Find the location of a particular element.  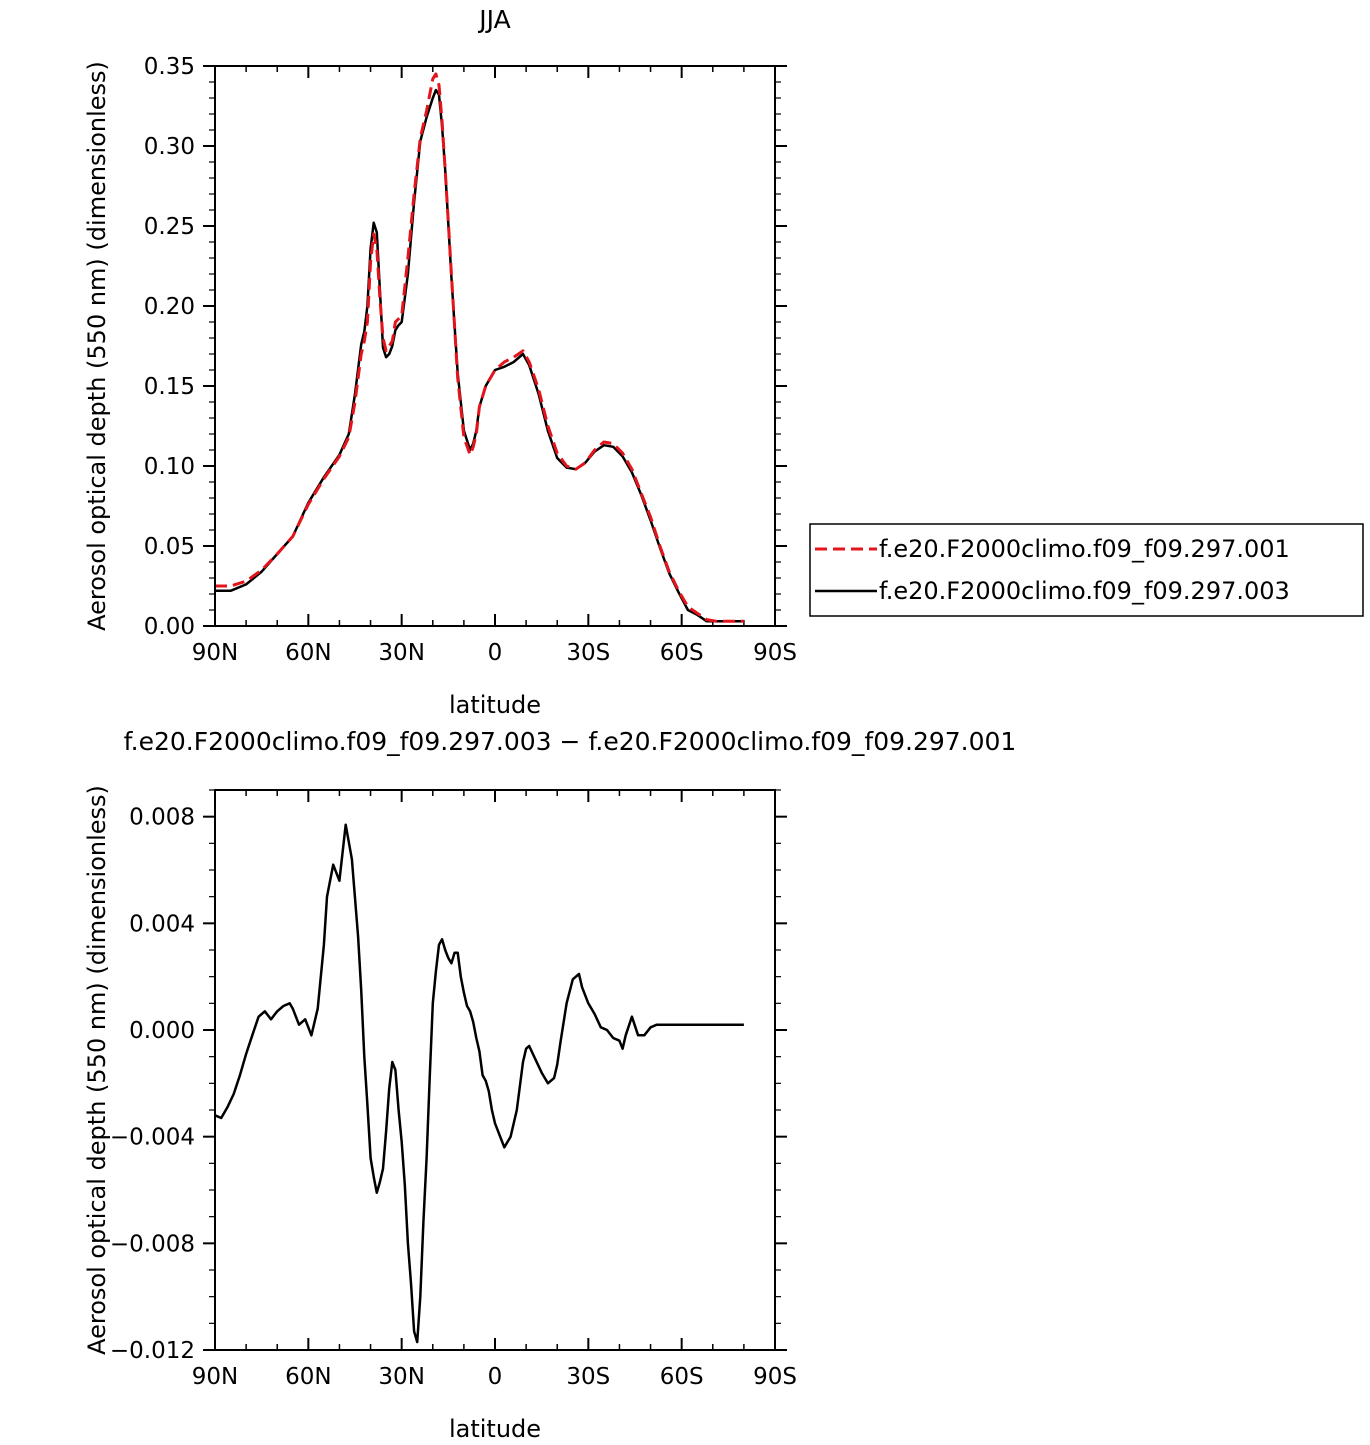

top-y-tick-label: 0.05 is located at coordinates (169, 547).